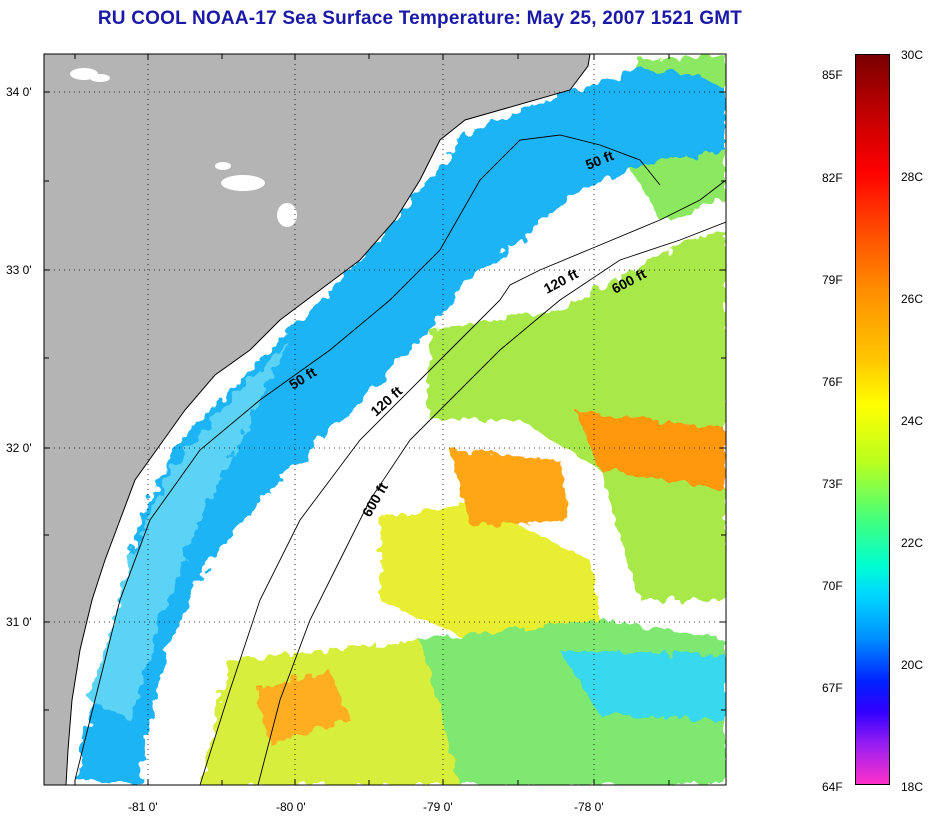 This screenshot has width=936, height=817. What do you see at coordinates (143, 807) in the screenshot?
I see `lon-label: -81 0'` at bounding box center [143, 807].